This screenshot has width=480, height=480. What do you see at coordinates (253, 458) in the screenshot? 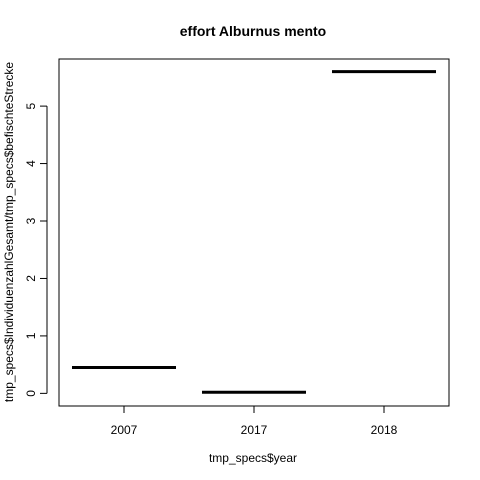
I see `x-axis-label: tmp_specs$year` at bounding box center [253, 458].